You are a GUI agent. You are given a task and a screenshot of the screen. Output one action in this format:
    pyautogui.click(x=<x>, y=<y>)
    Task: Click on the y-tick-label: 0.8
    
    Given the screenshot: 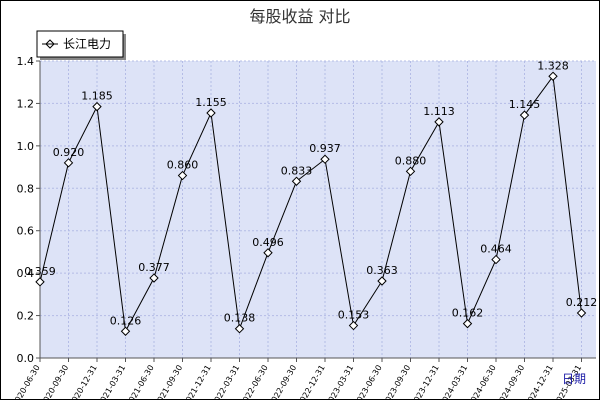 What is the action you would take?
    pyautogui.click(x=26, y=188)
    